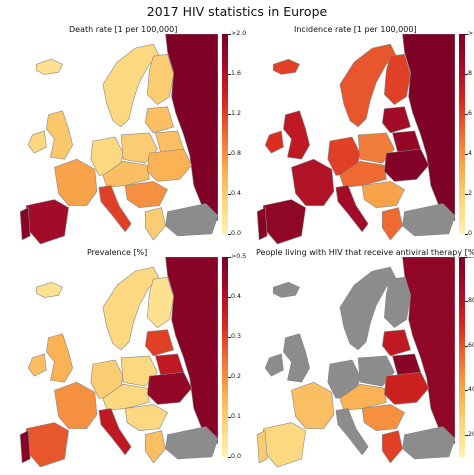 The width and height of the screenshot is (474, 475). I want to click on colorbar-tick-label: >2.0, so click(239, 33).